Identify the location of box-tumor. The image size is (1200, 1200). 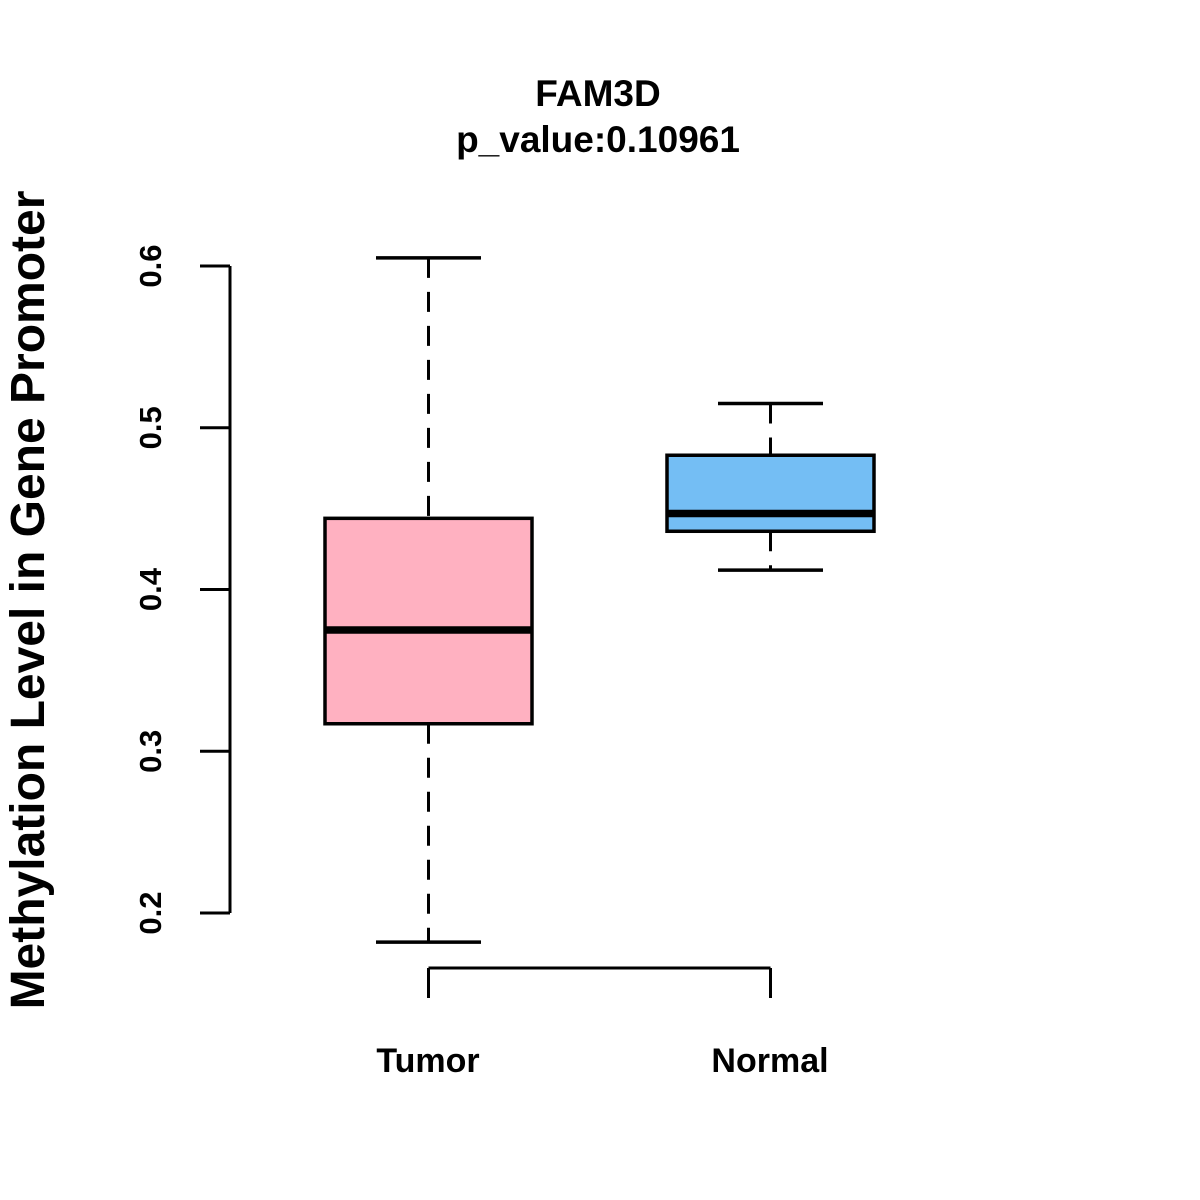
(428, 621).